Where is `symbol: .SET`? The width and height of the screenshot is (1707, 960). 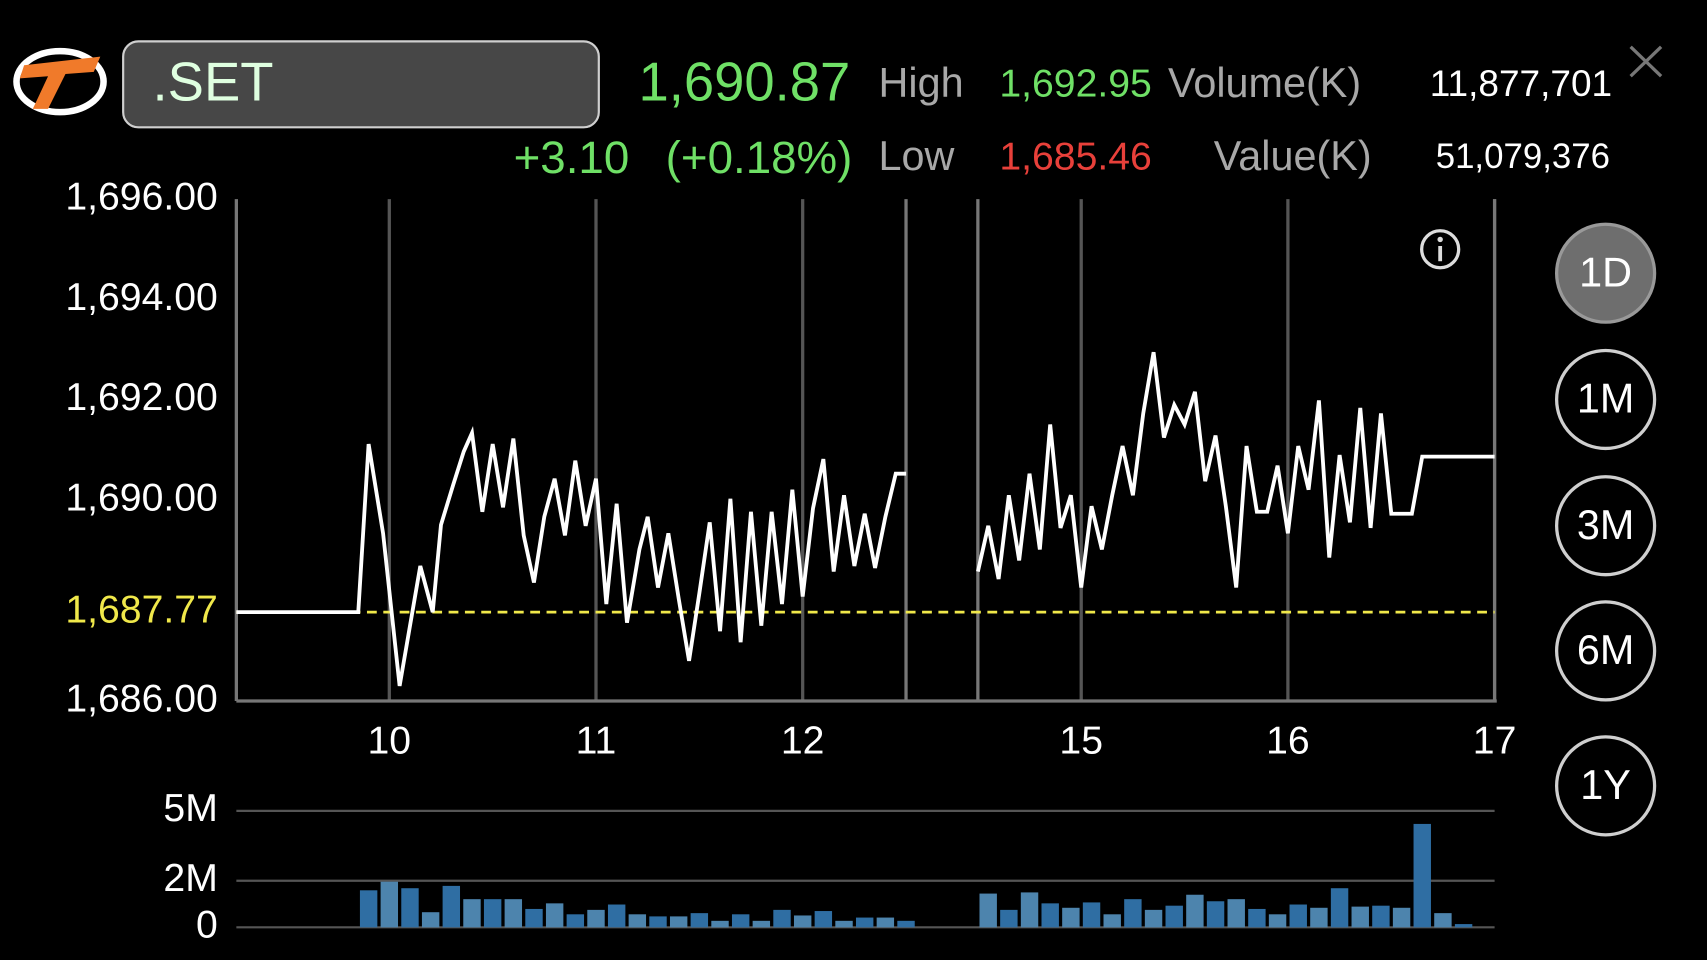 symbol: .SET is located at coordinates (213, 81).